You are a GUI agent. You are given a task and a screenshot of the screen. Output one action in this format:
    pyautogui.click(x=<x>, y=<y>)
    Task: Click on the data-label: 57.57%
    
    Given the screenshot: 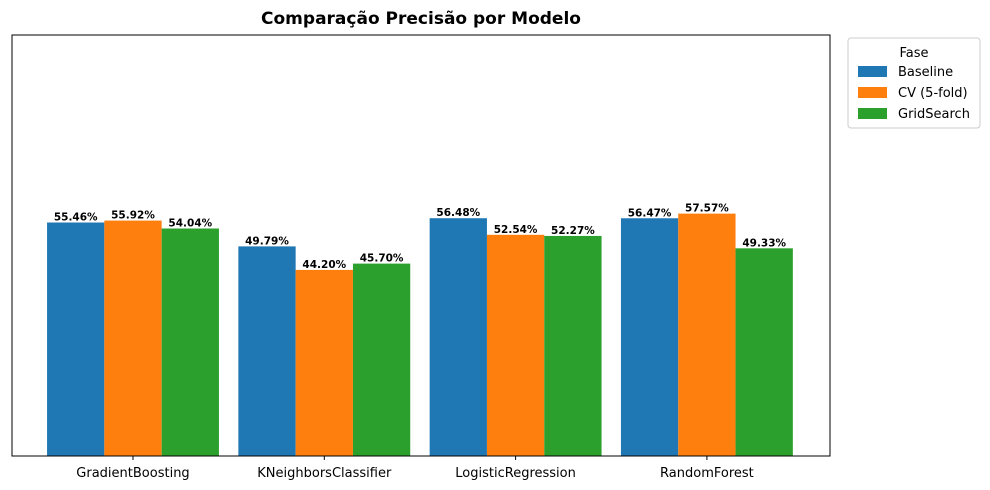 What is the action you would take?
    pyautogui.click(x=707, y=209)
    